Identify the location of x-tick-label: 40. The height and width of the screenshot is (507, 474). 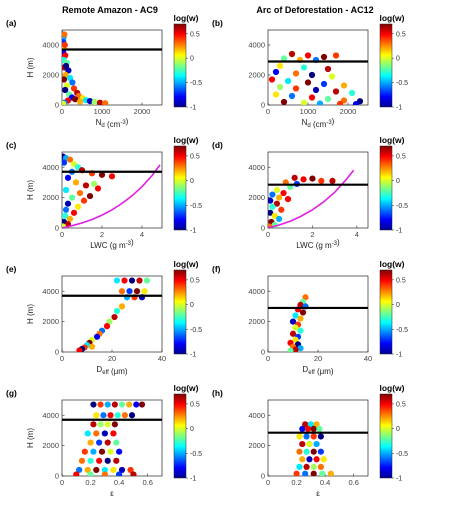
(368, 358).